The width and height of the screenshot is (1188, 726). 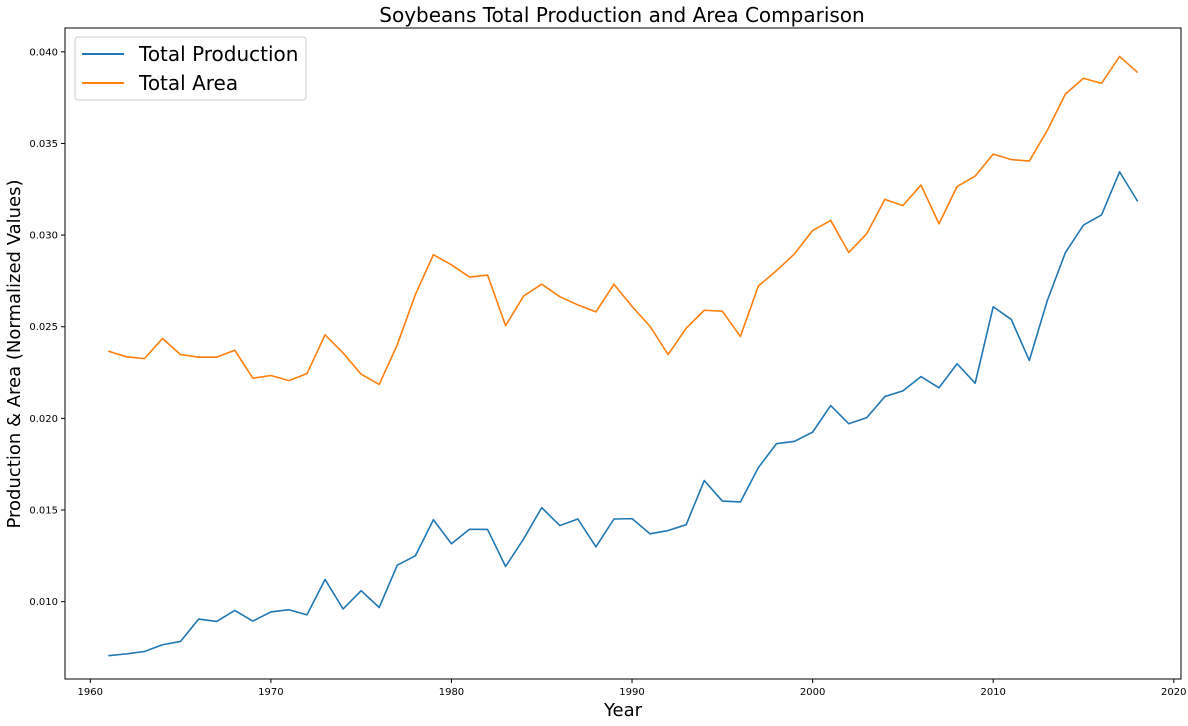 What do you see at coordinates (14, 353) in the screenshot?
I see `y-axis-label: Production & Area (Normalized Values)` at bounding box center [14, 353].